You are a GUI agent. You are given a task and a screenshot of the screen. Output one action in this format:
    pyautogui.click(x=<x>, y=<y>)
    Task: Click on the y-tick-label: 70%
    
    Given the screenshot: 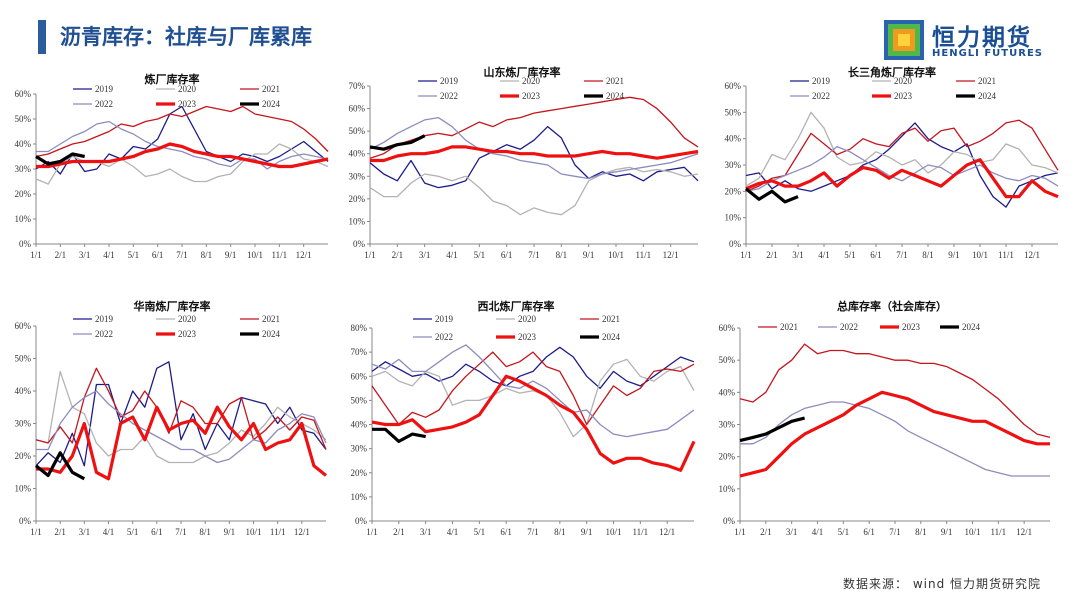 What is the action you would take?
    pyautogui.click(x=357, y=86)
    